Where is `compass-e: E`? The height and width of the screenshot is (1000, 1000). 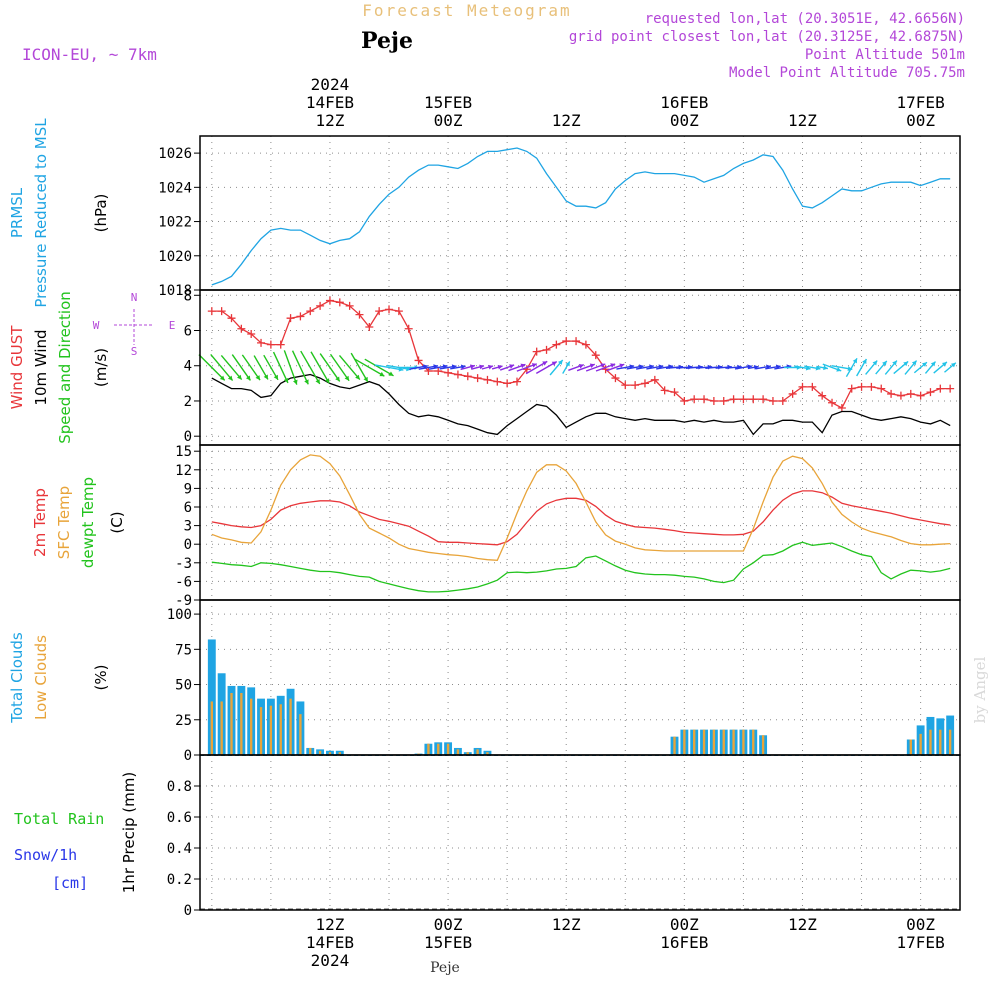
compass-e: E is located at coordinates (172, 325).